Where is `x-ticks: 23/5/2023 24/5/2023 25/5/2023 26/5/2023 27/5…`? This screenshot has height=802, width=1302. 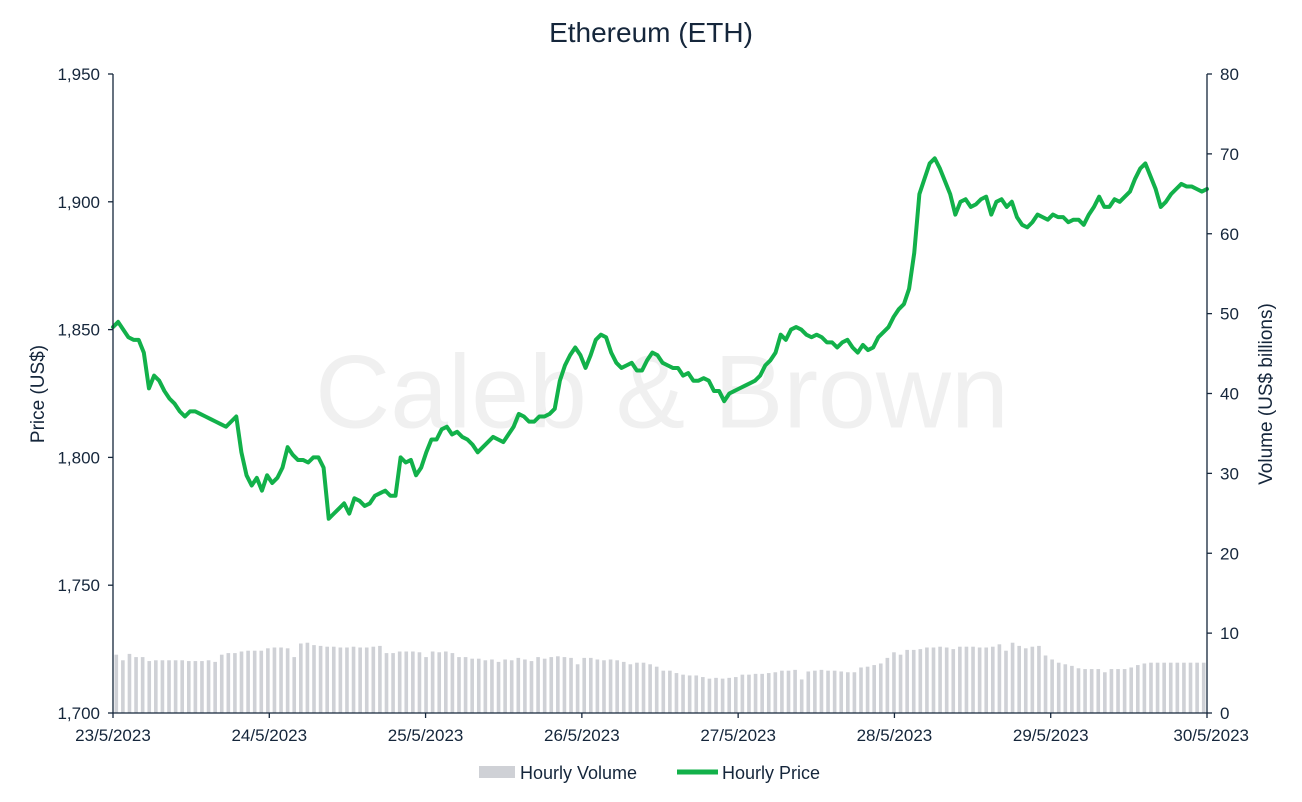
x-ticks: 23/5/2023 24/5/2023 25/5/2023 26/5/2023 27/5… is located at coordinates (662, 729).